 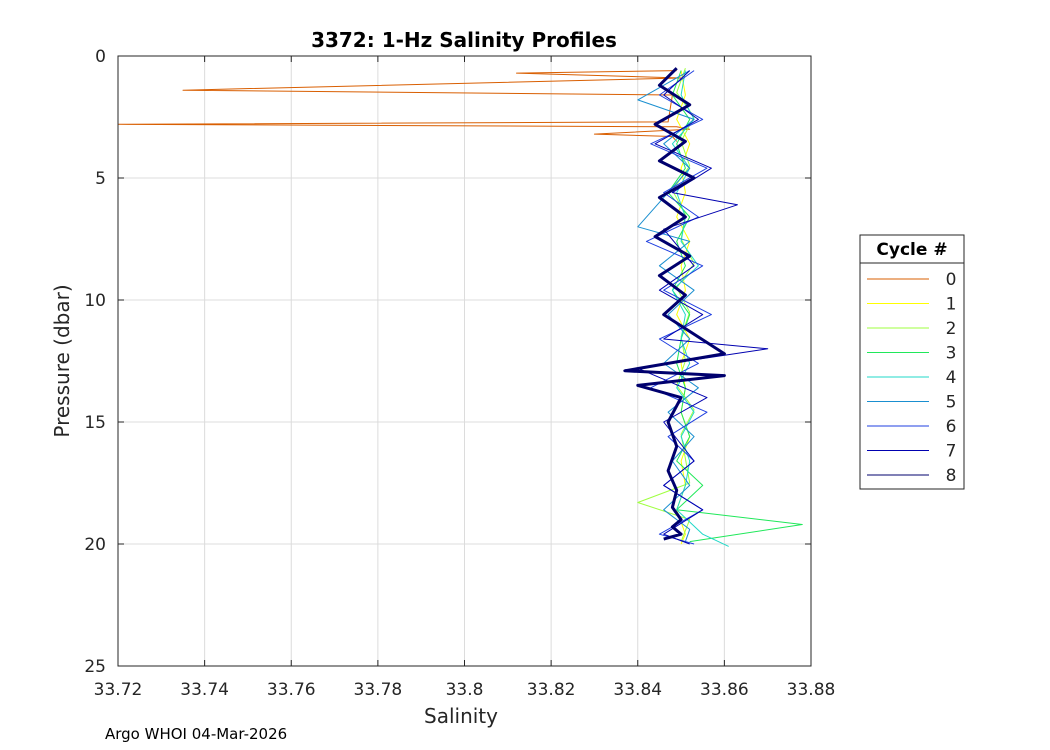 What do you see at coordinates (461, 716) in the screenshot?
I see `x-axis-label: Salinity` at bounding box center [461, 716].